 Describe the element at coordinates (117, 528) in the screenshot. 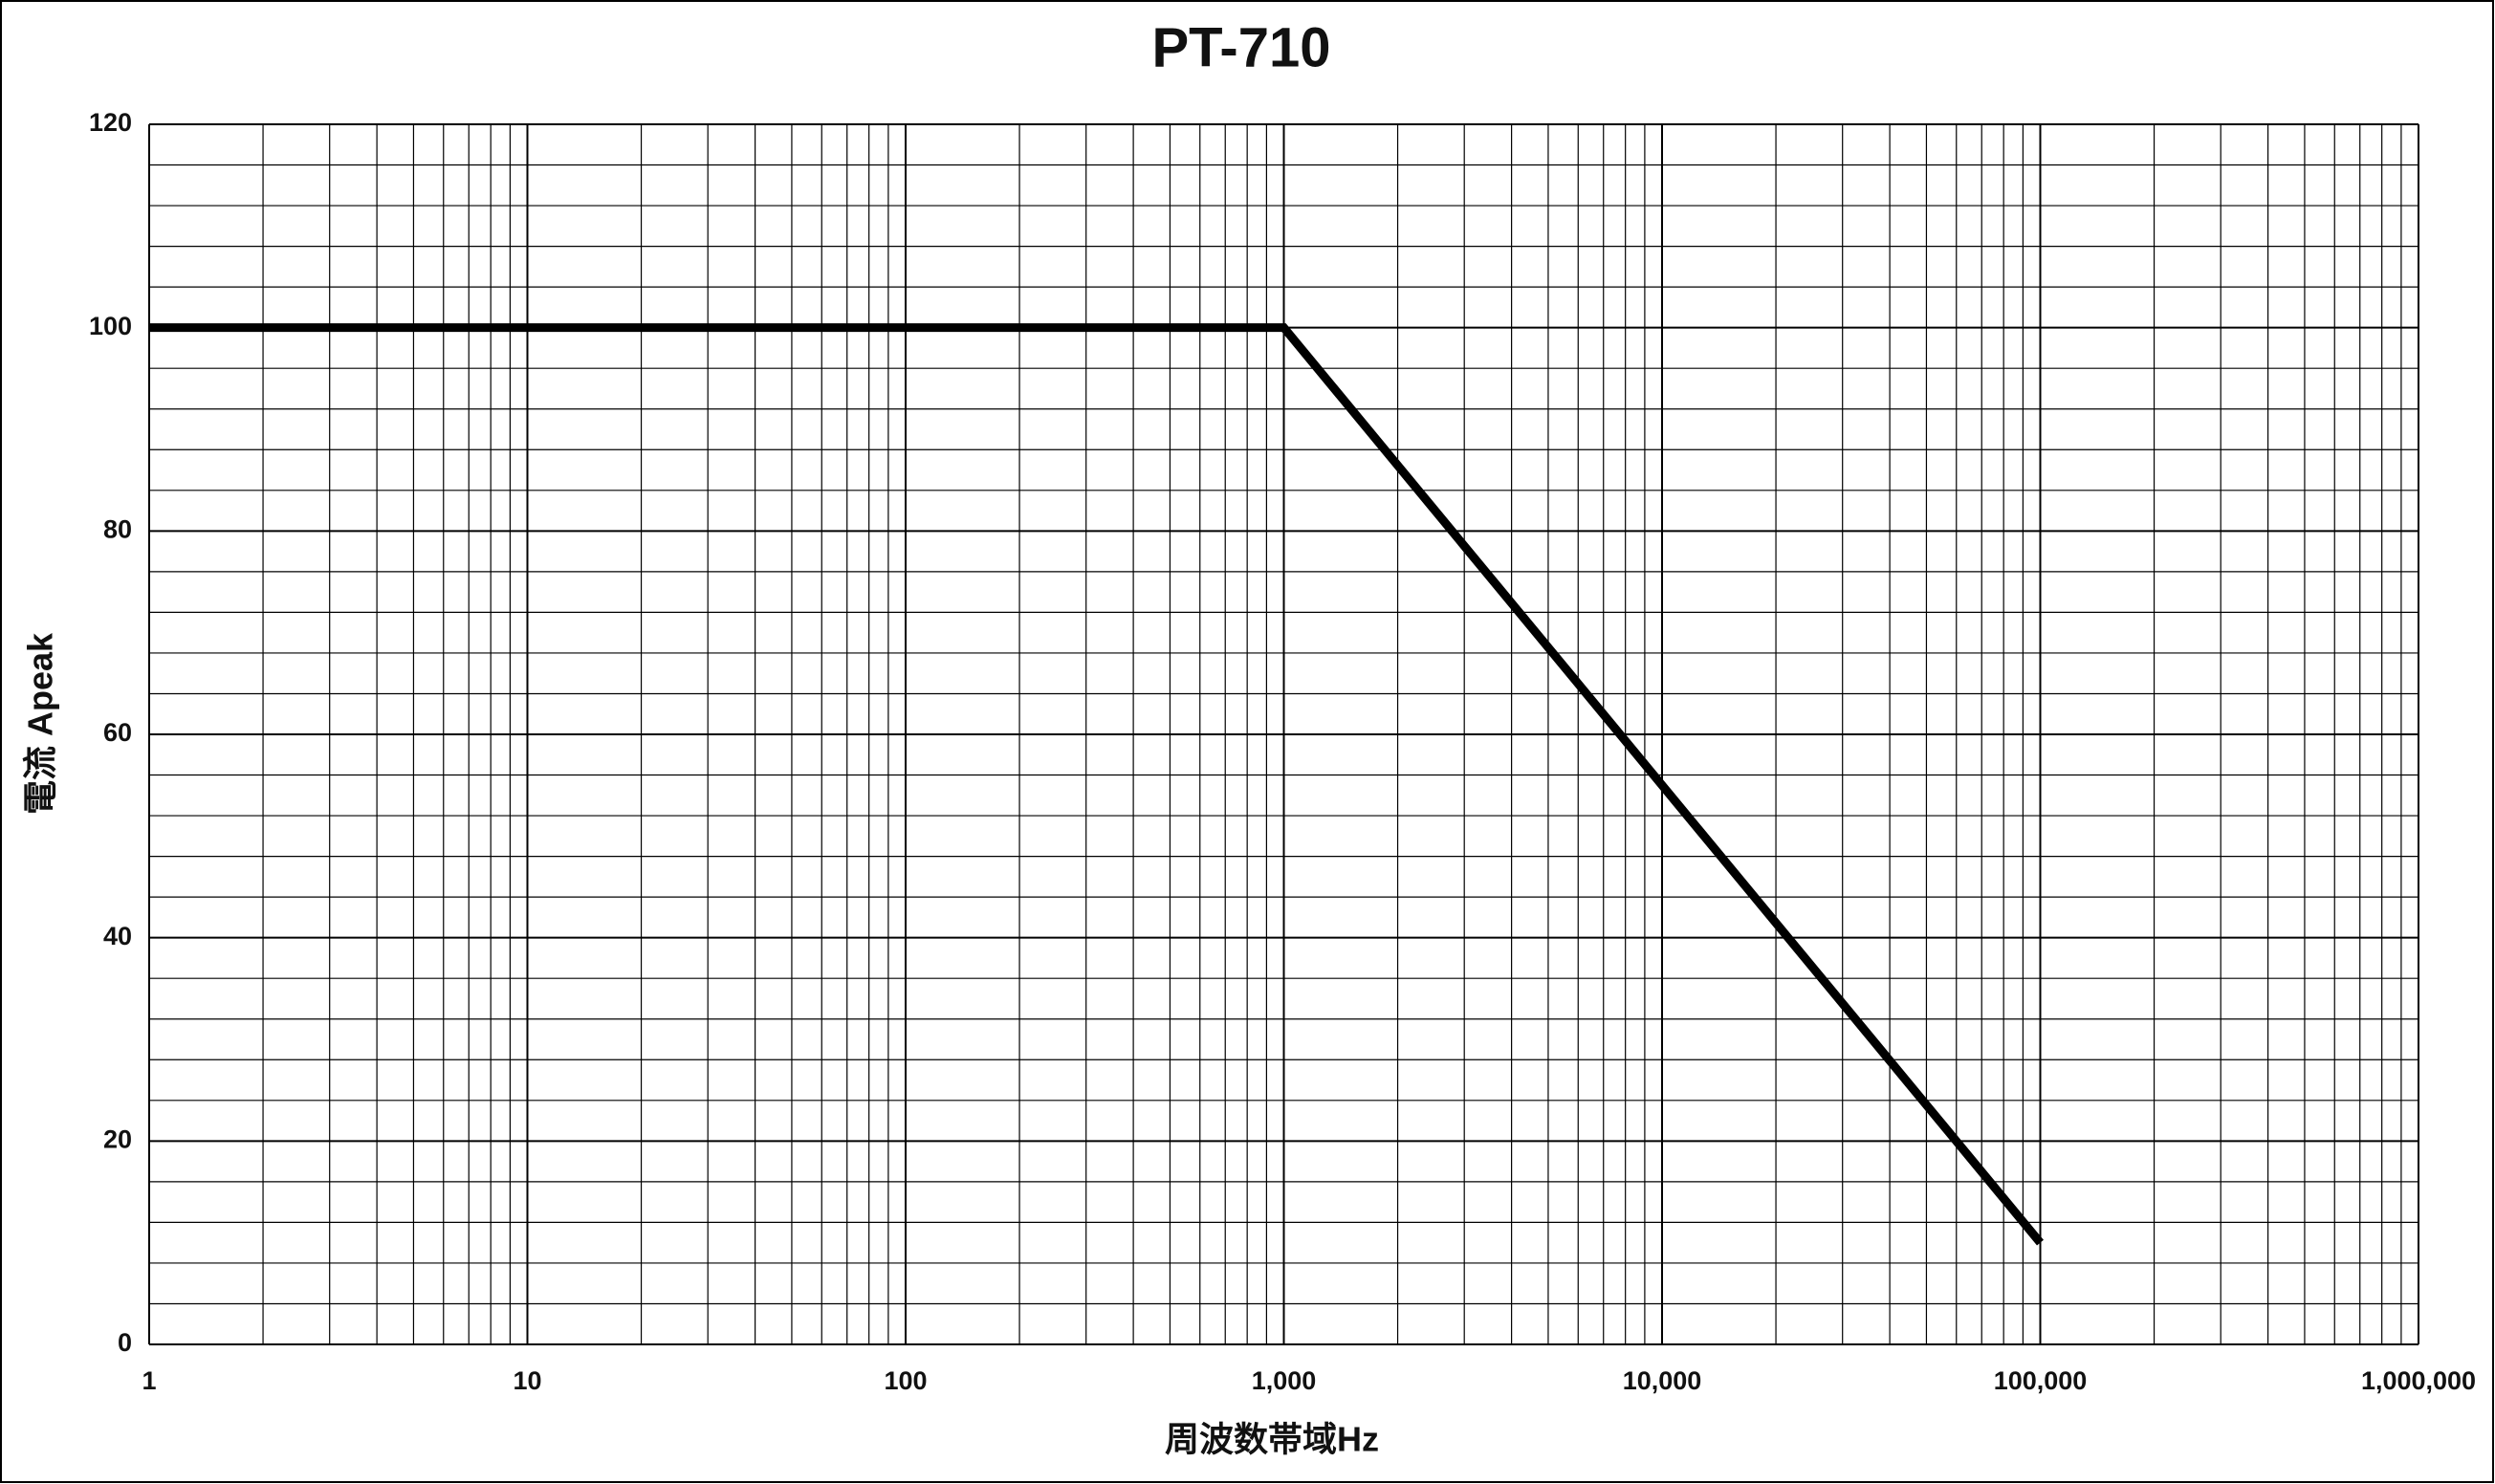

I see `y-tick-label: 80` at that location.